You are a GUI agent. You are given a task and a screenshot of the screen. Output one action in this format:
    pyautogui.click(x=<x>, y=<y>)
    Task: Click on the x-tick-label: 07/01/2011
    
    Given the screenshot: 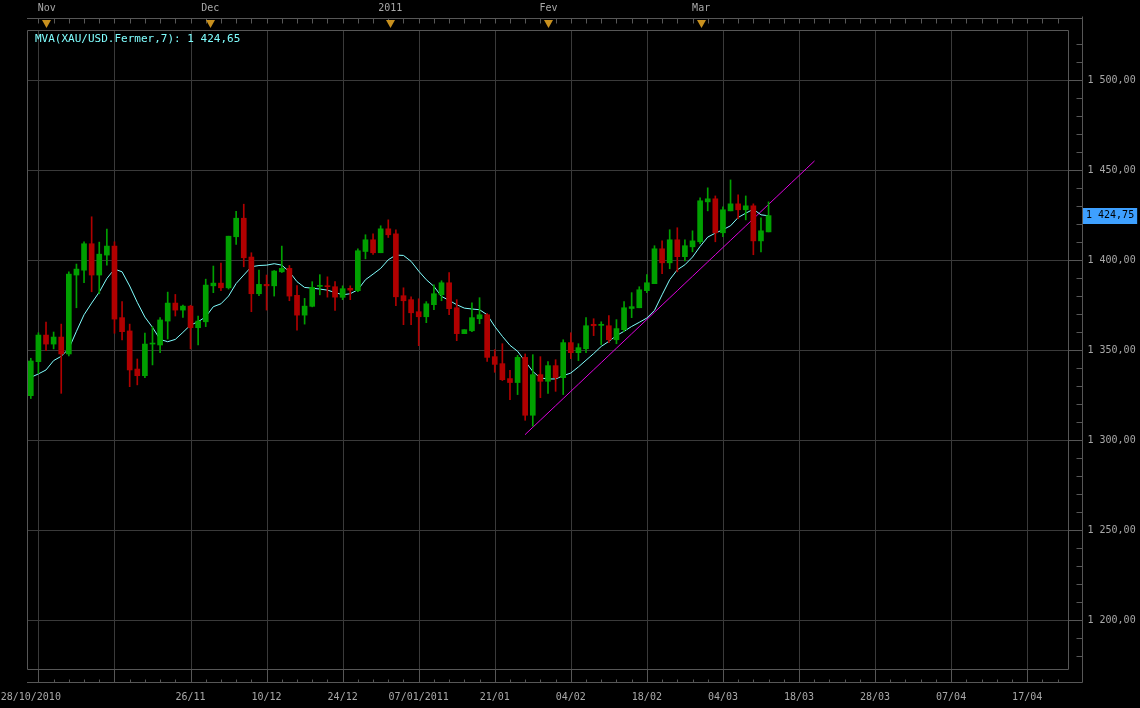 What is the action you would take?
    pyautogui.click(x=418, y=697)
    